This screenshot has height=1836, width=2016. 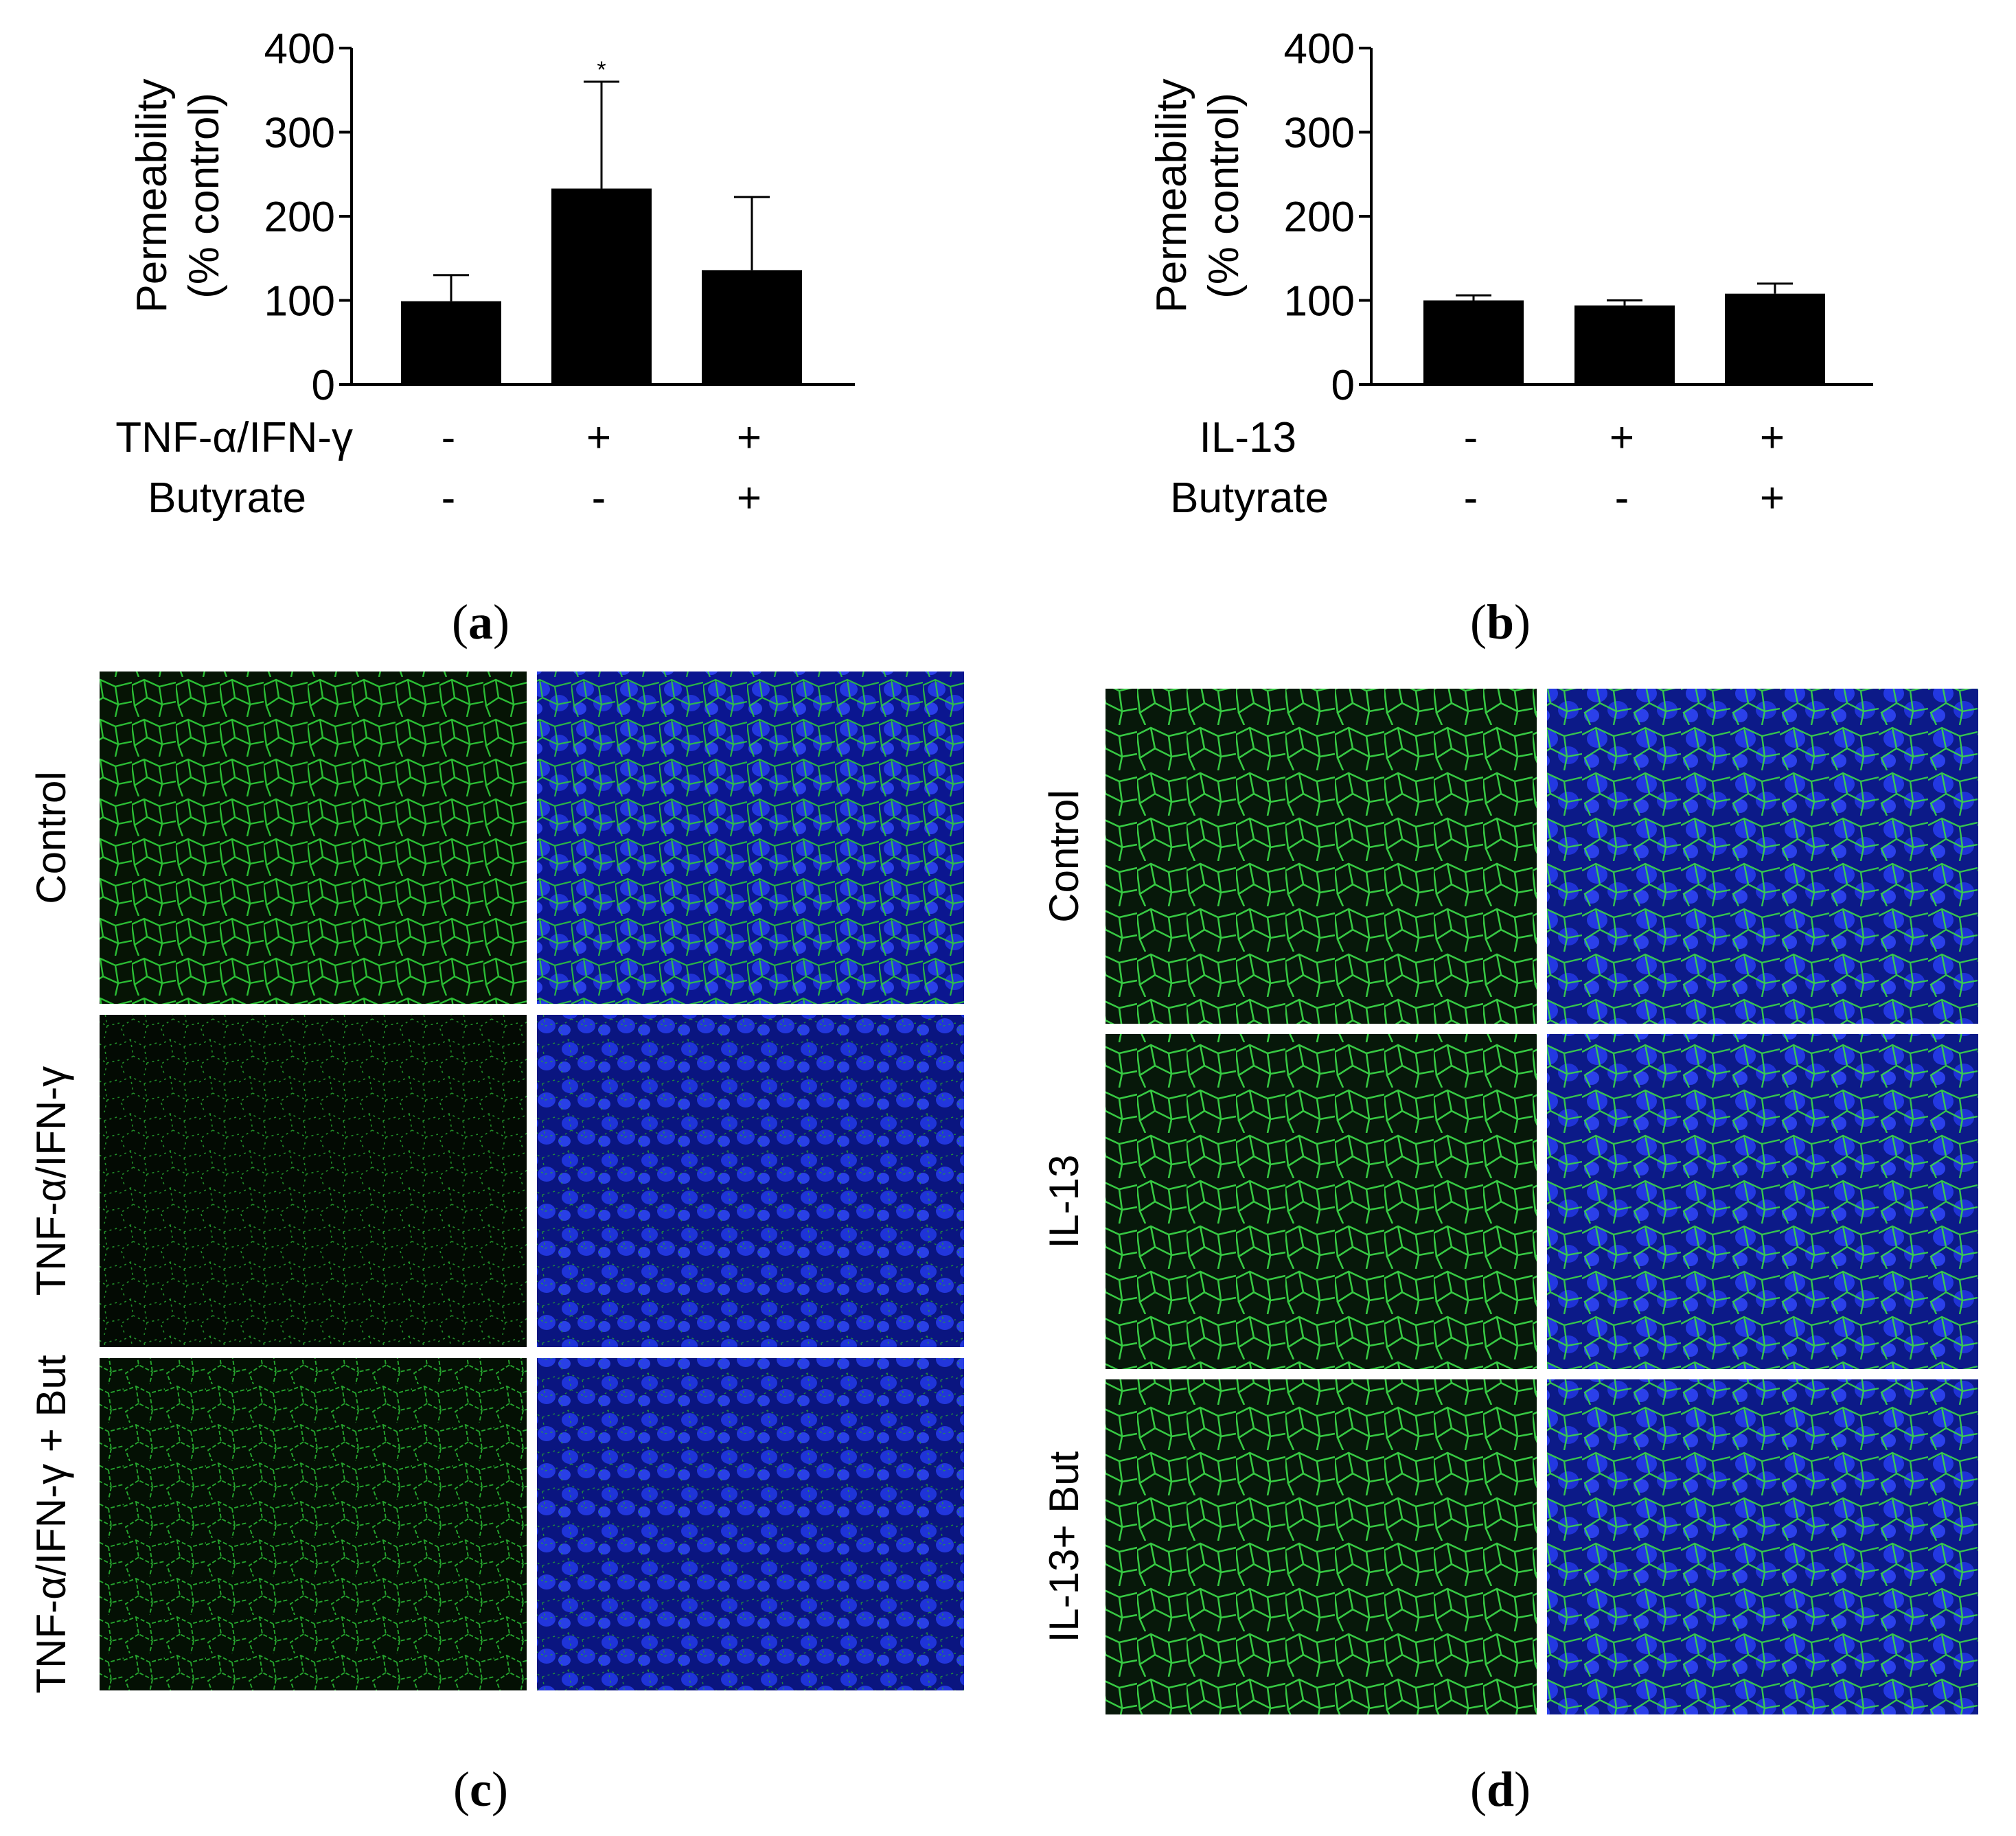 I want to click on chart-b-y-ticks: 0 100 200 300 400, so click(x=1327, y=217).